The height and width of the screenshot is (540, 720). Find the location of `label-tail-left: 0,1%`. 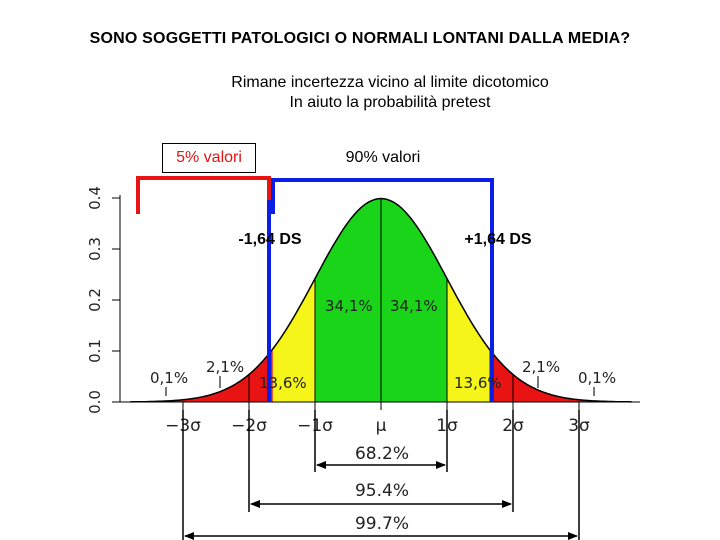

label-tail-left: 0,1% is located at coordinates (169, 378).